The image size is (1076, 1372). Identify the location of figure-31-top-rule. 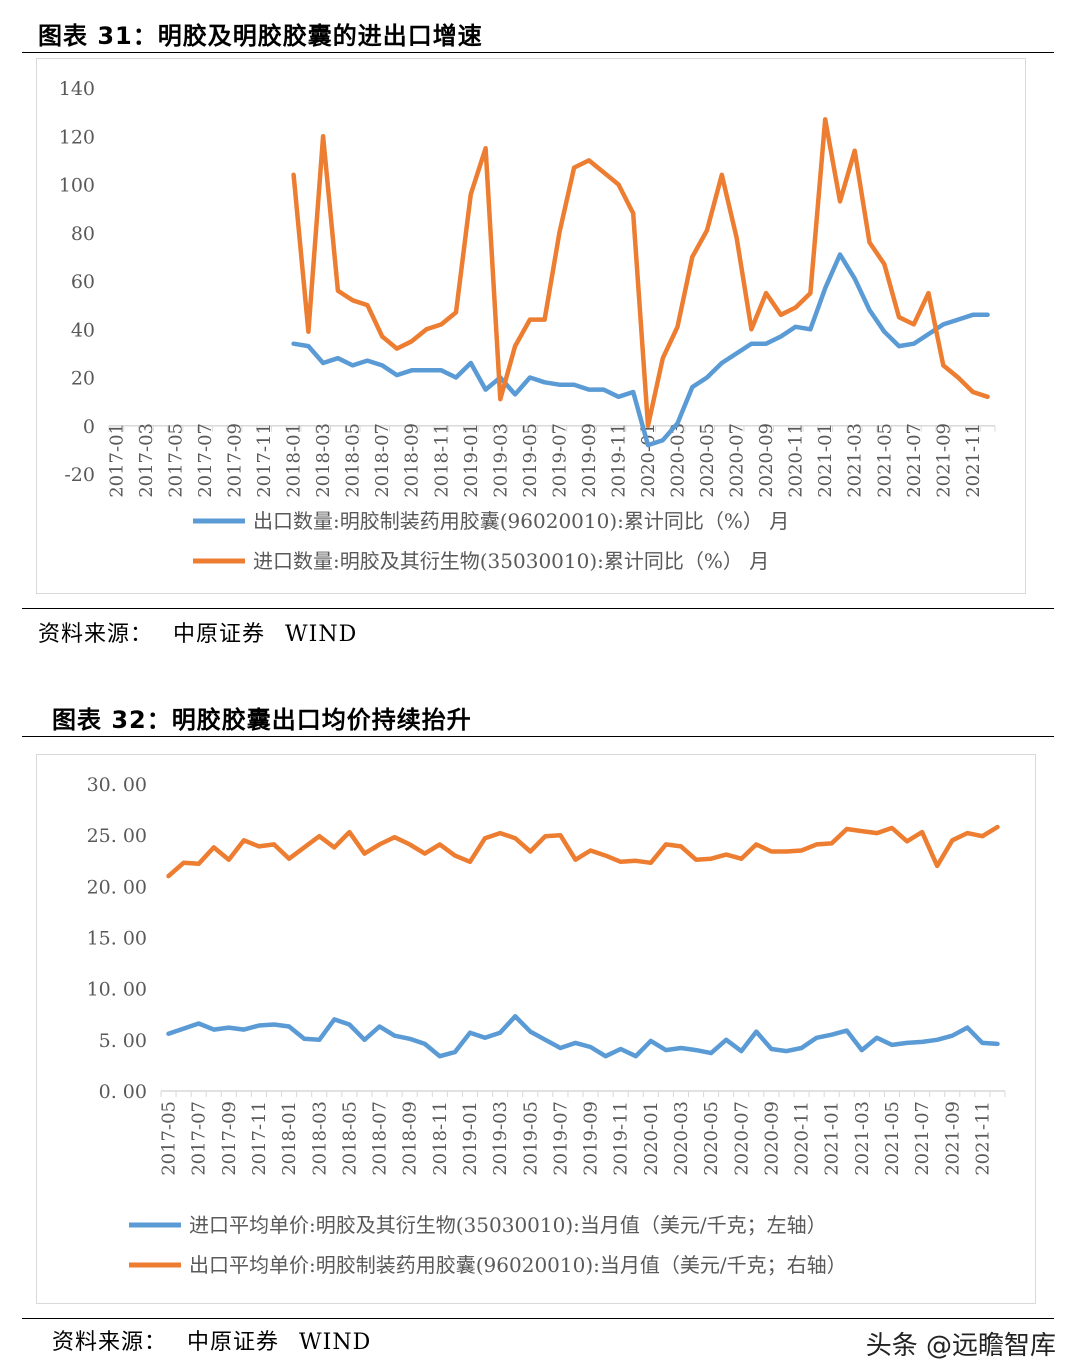
(538, 52).